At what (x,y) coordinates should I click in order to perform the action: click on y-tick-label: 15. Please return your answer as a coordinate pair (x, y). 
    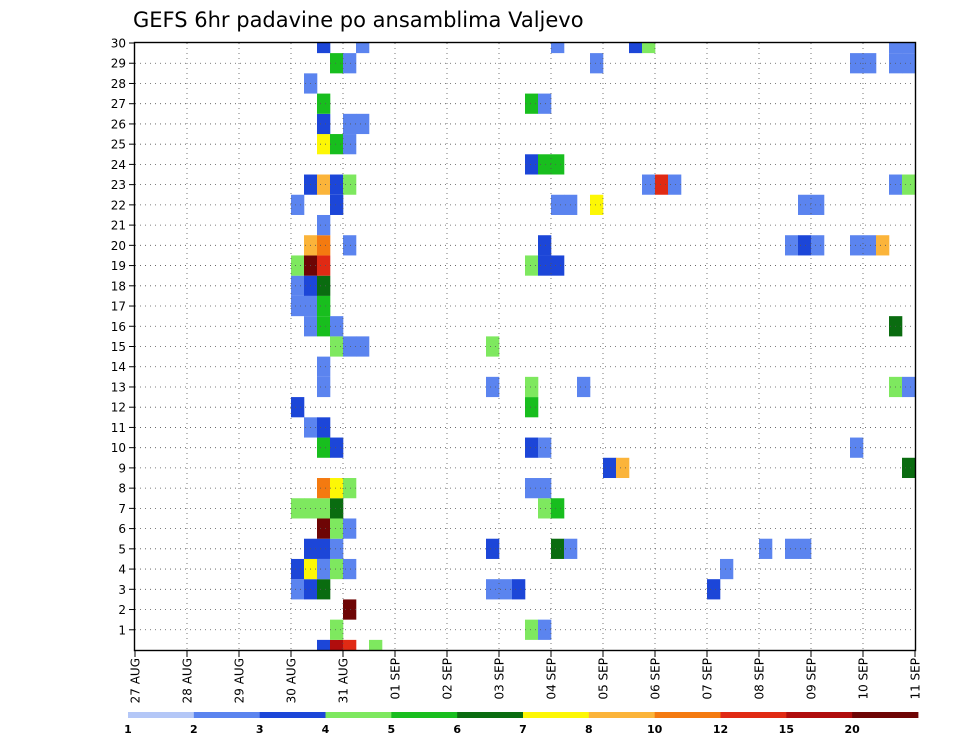
    Looking at the image, I should click on (118, 347).